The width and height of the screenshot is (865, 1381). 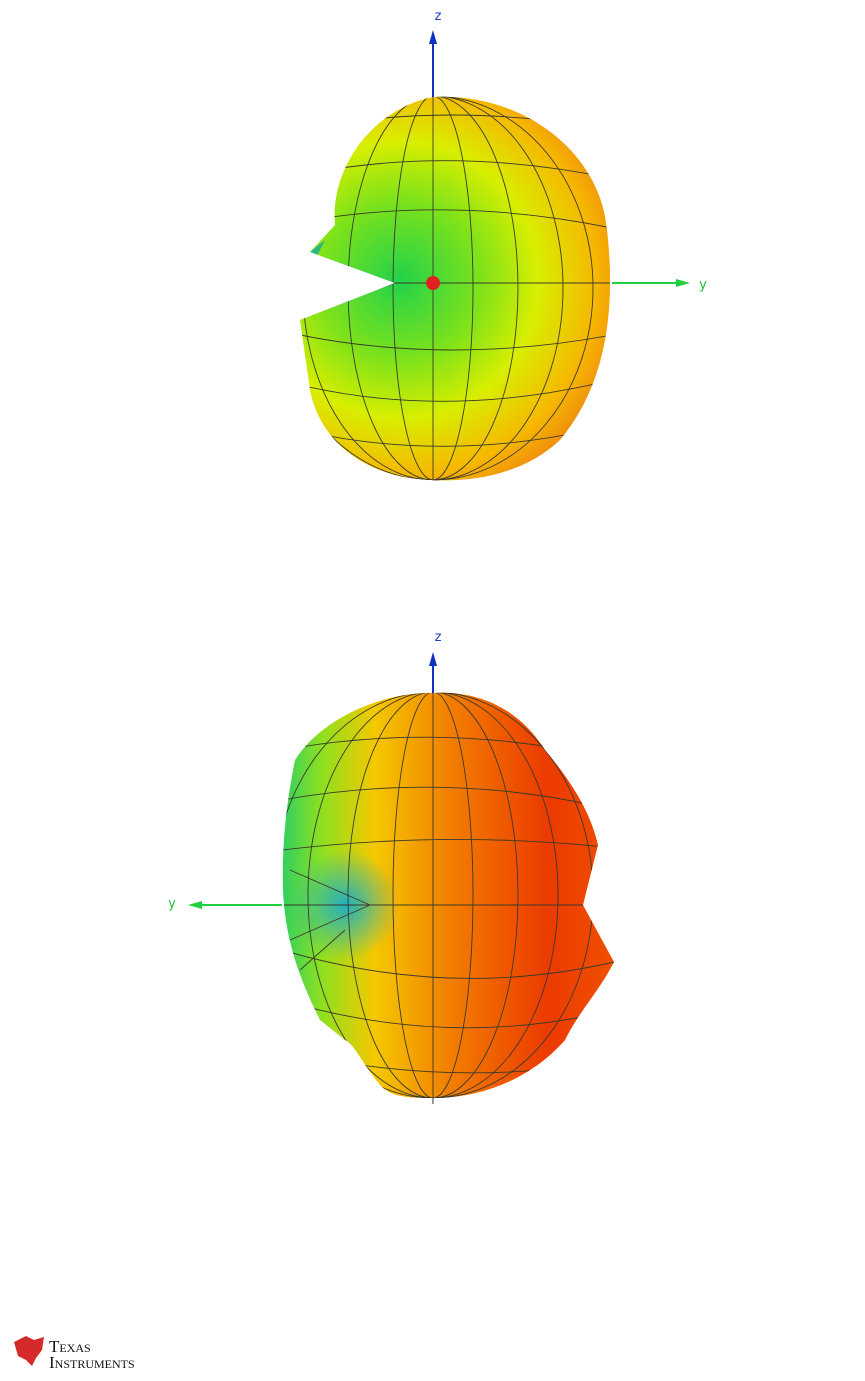 What do you see at coordinates (70, 1346) in the screenshot?
I see `logo-line1: Texas` at bounding box center [70, 1346].